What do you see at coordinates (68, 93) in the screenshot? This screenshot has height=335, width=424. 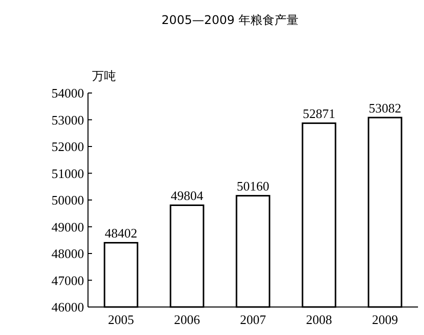 I see `y-tick-label: 54000` at bounding box center [68, 93].